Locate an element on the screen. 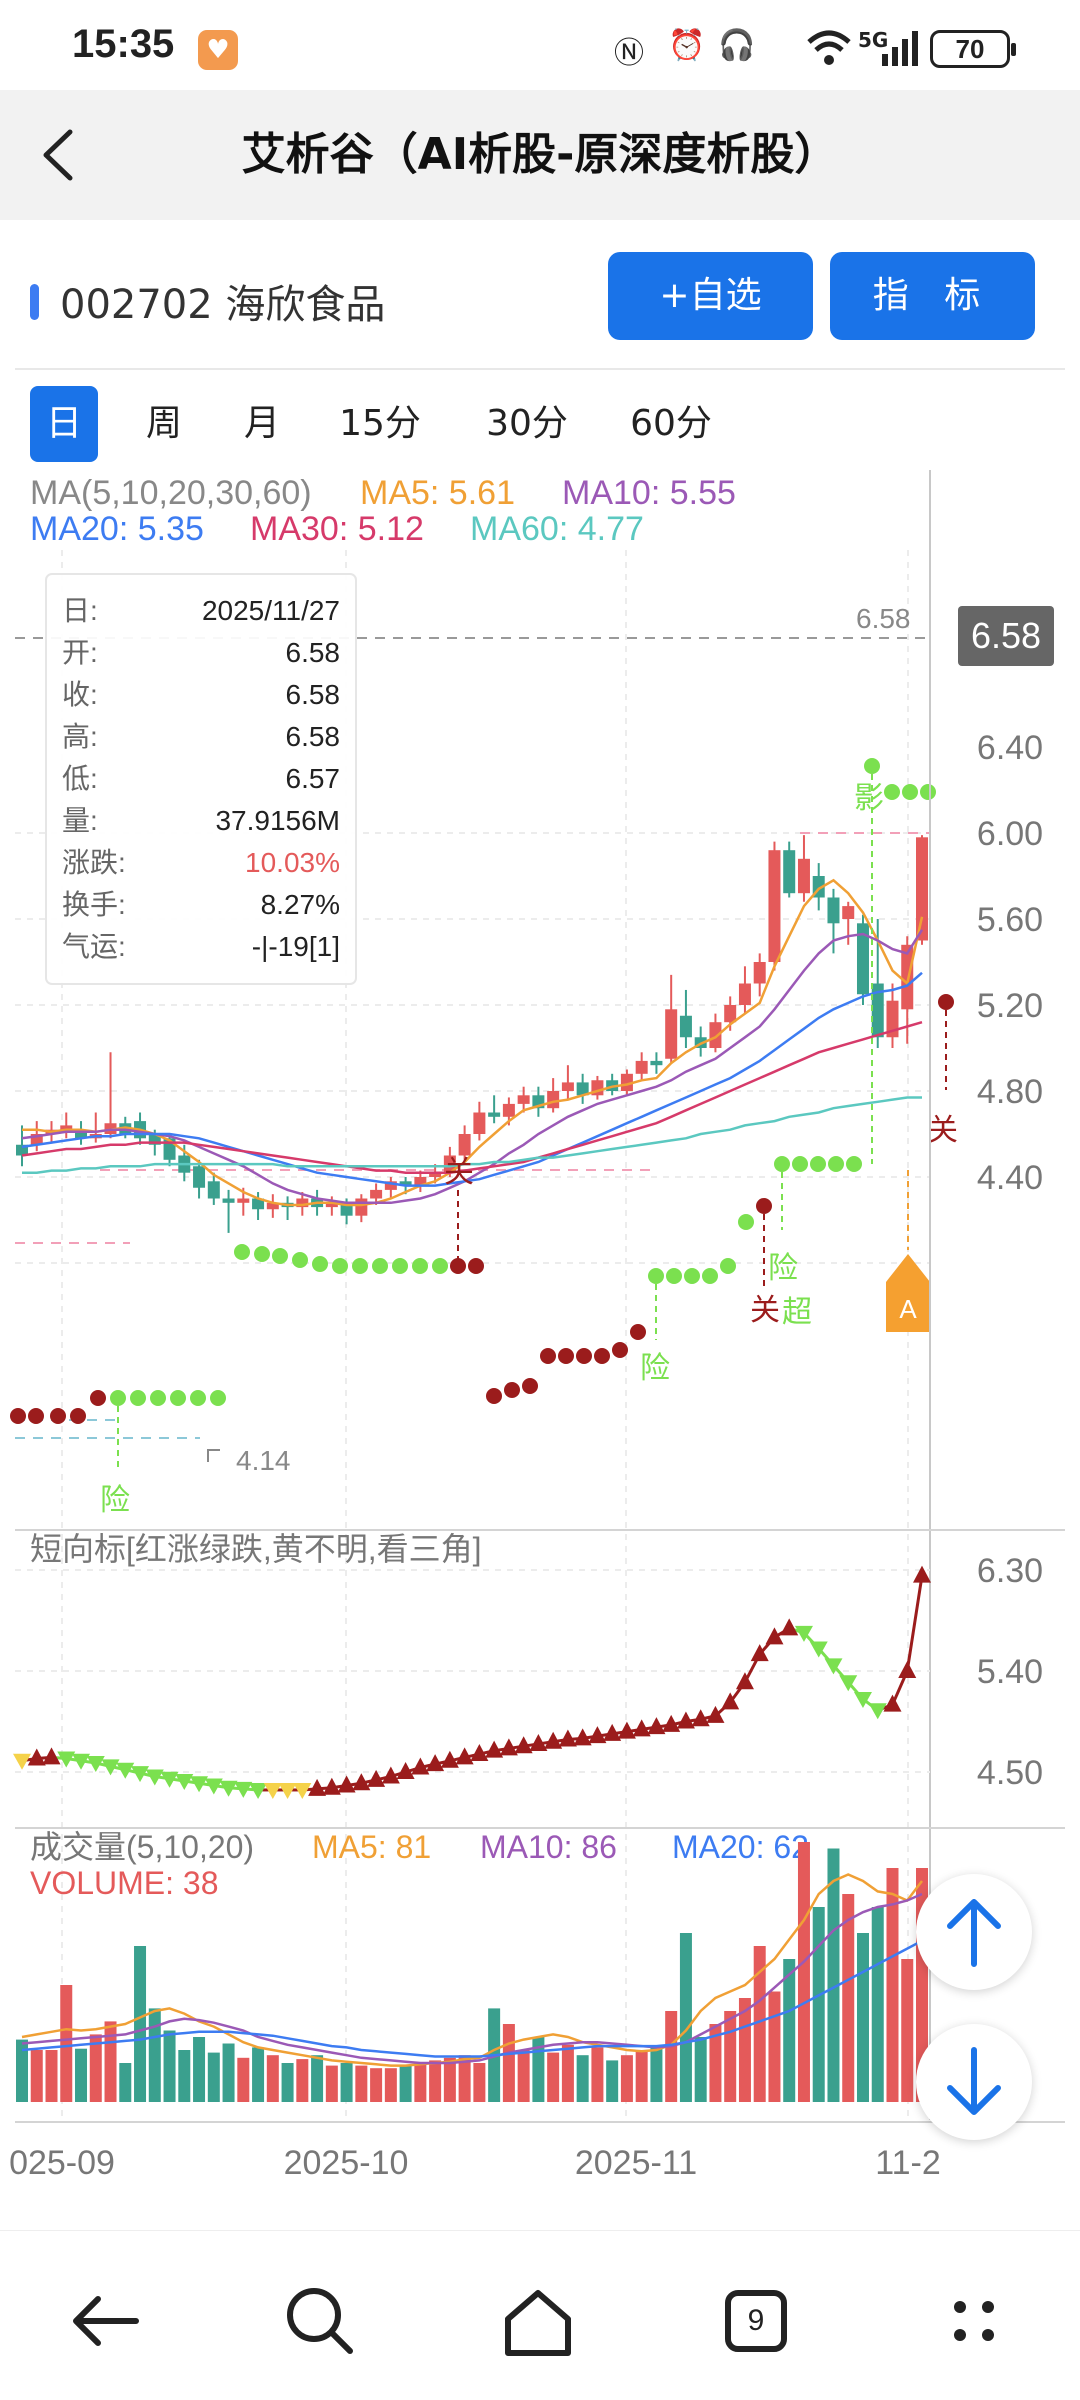 The height and width of the screenshot is (2400, 1080). add-watchlist-button: +自选 is located at coordinates (710, 296).